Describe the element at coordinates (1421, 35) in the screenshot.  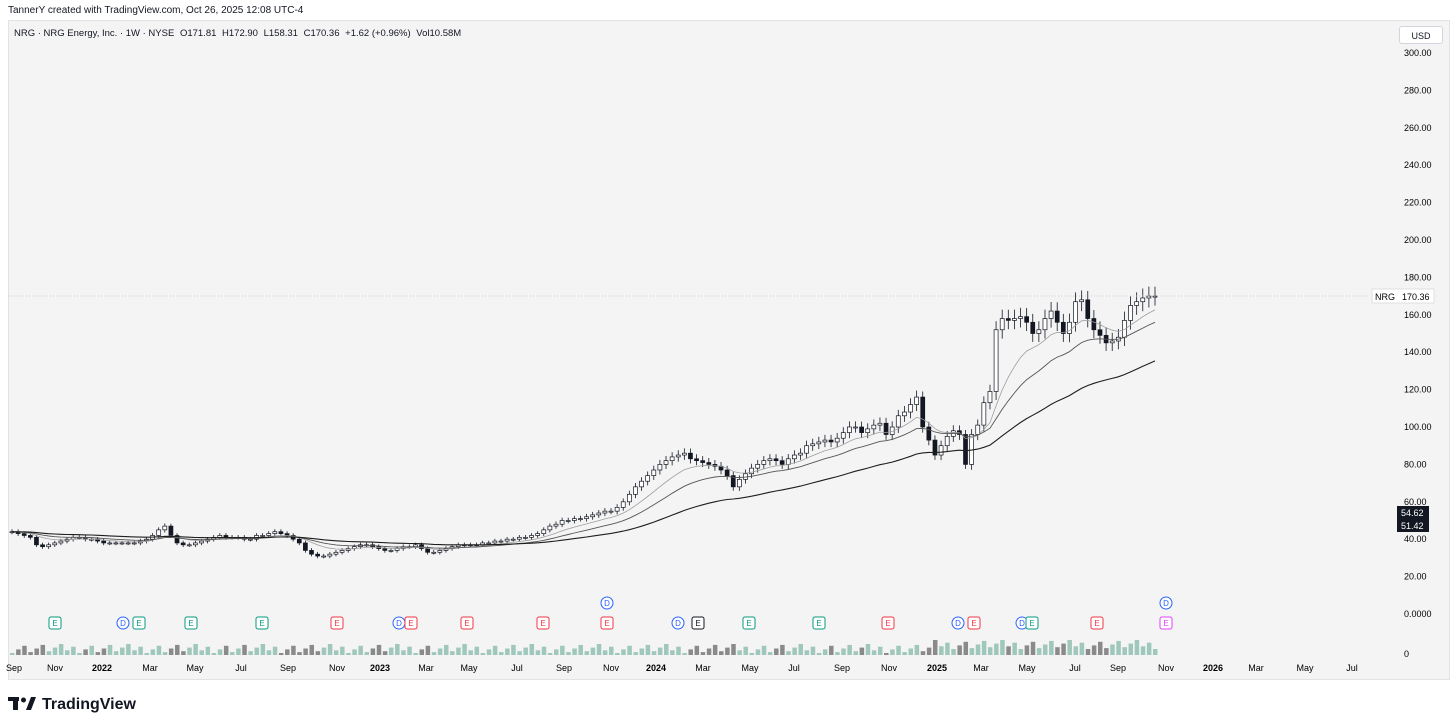
I see `currency-button: USD` at that location.